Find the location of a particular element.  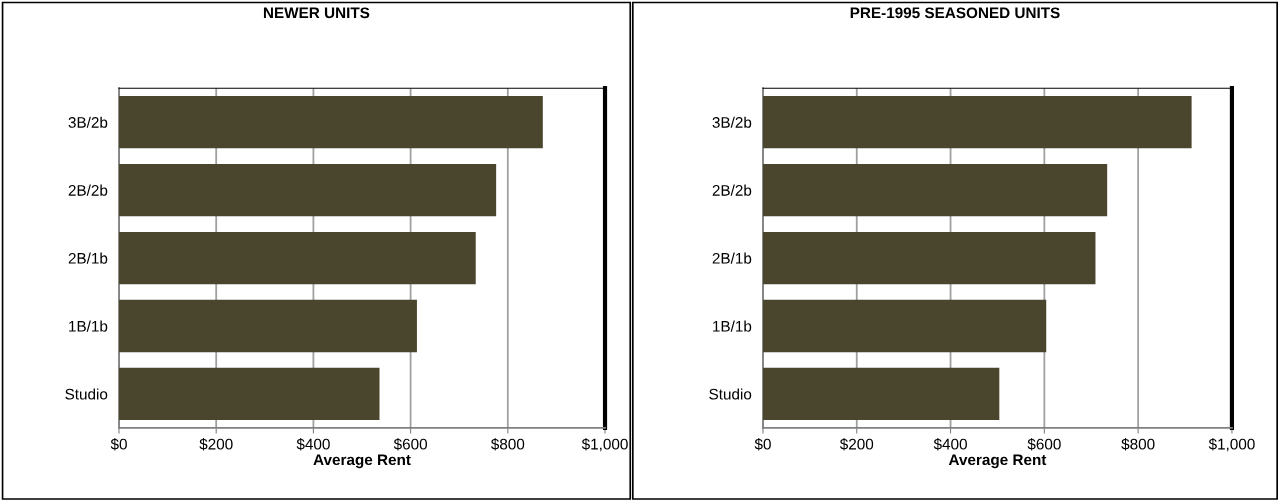

chart-title: PRE-1995 SEASONED UNITS is located at coordinates (955, 13).